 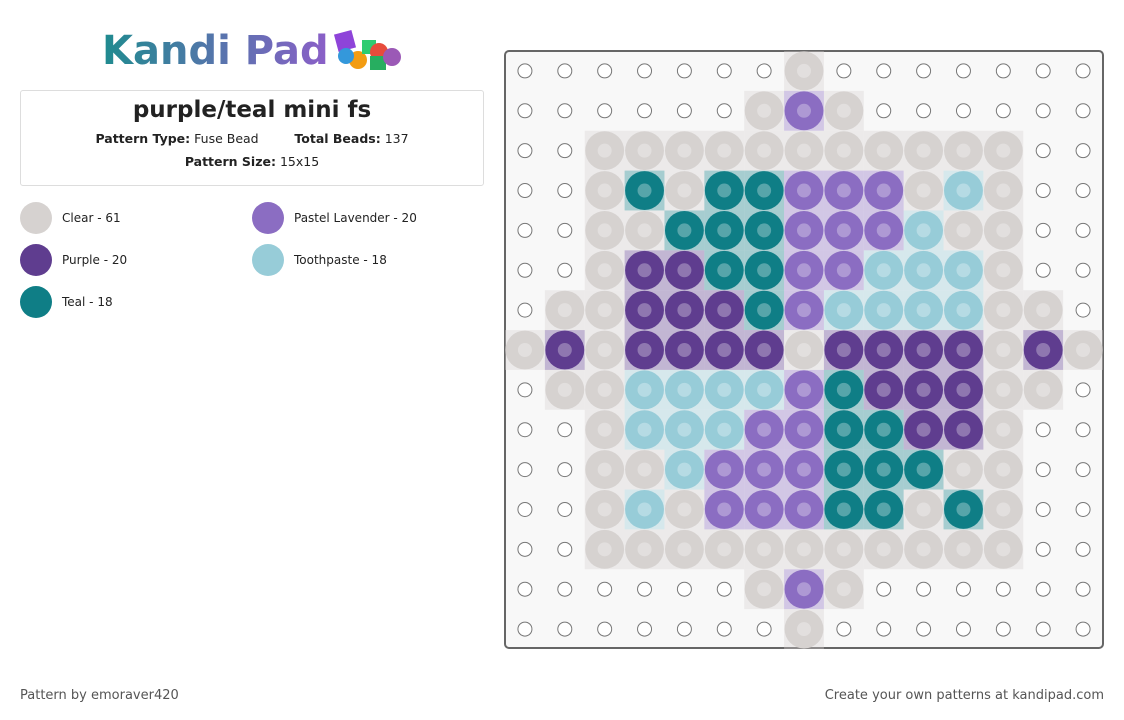 What do you see at coordinates (964, 695) in the screenshot?
I see `footer-link: Create your own patterns at kandipad.com` at bounding box center [964, 695].